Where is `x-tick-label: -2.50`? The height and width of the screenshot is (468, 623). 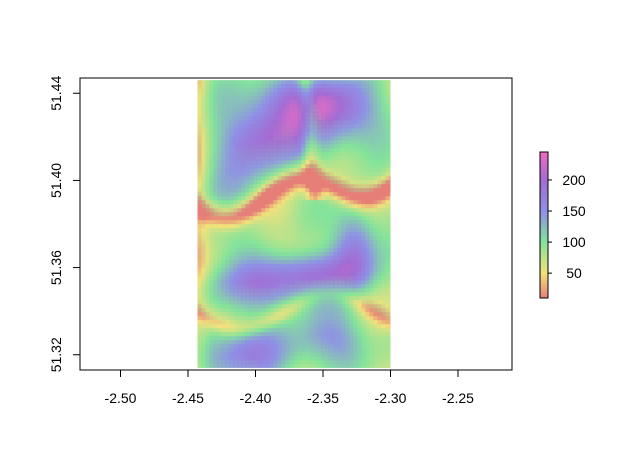
x-tick-label: -2.50 is located at coordinates (121, 398).